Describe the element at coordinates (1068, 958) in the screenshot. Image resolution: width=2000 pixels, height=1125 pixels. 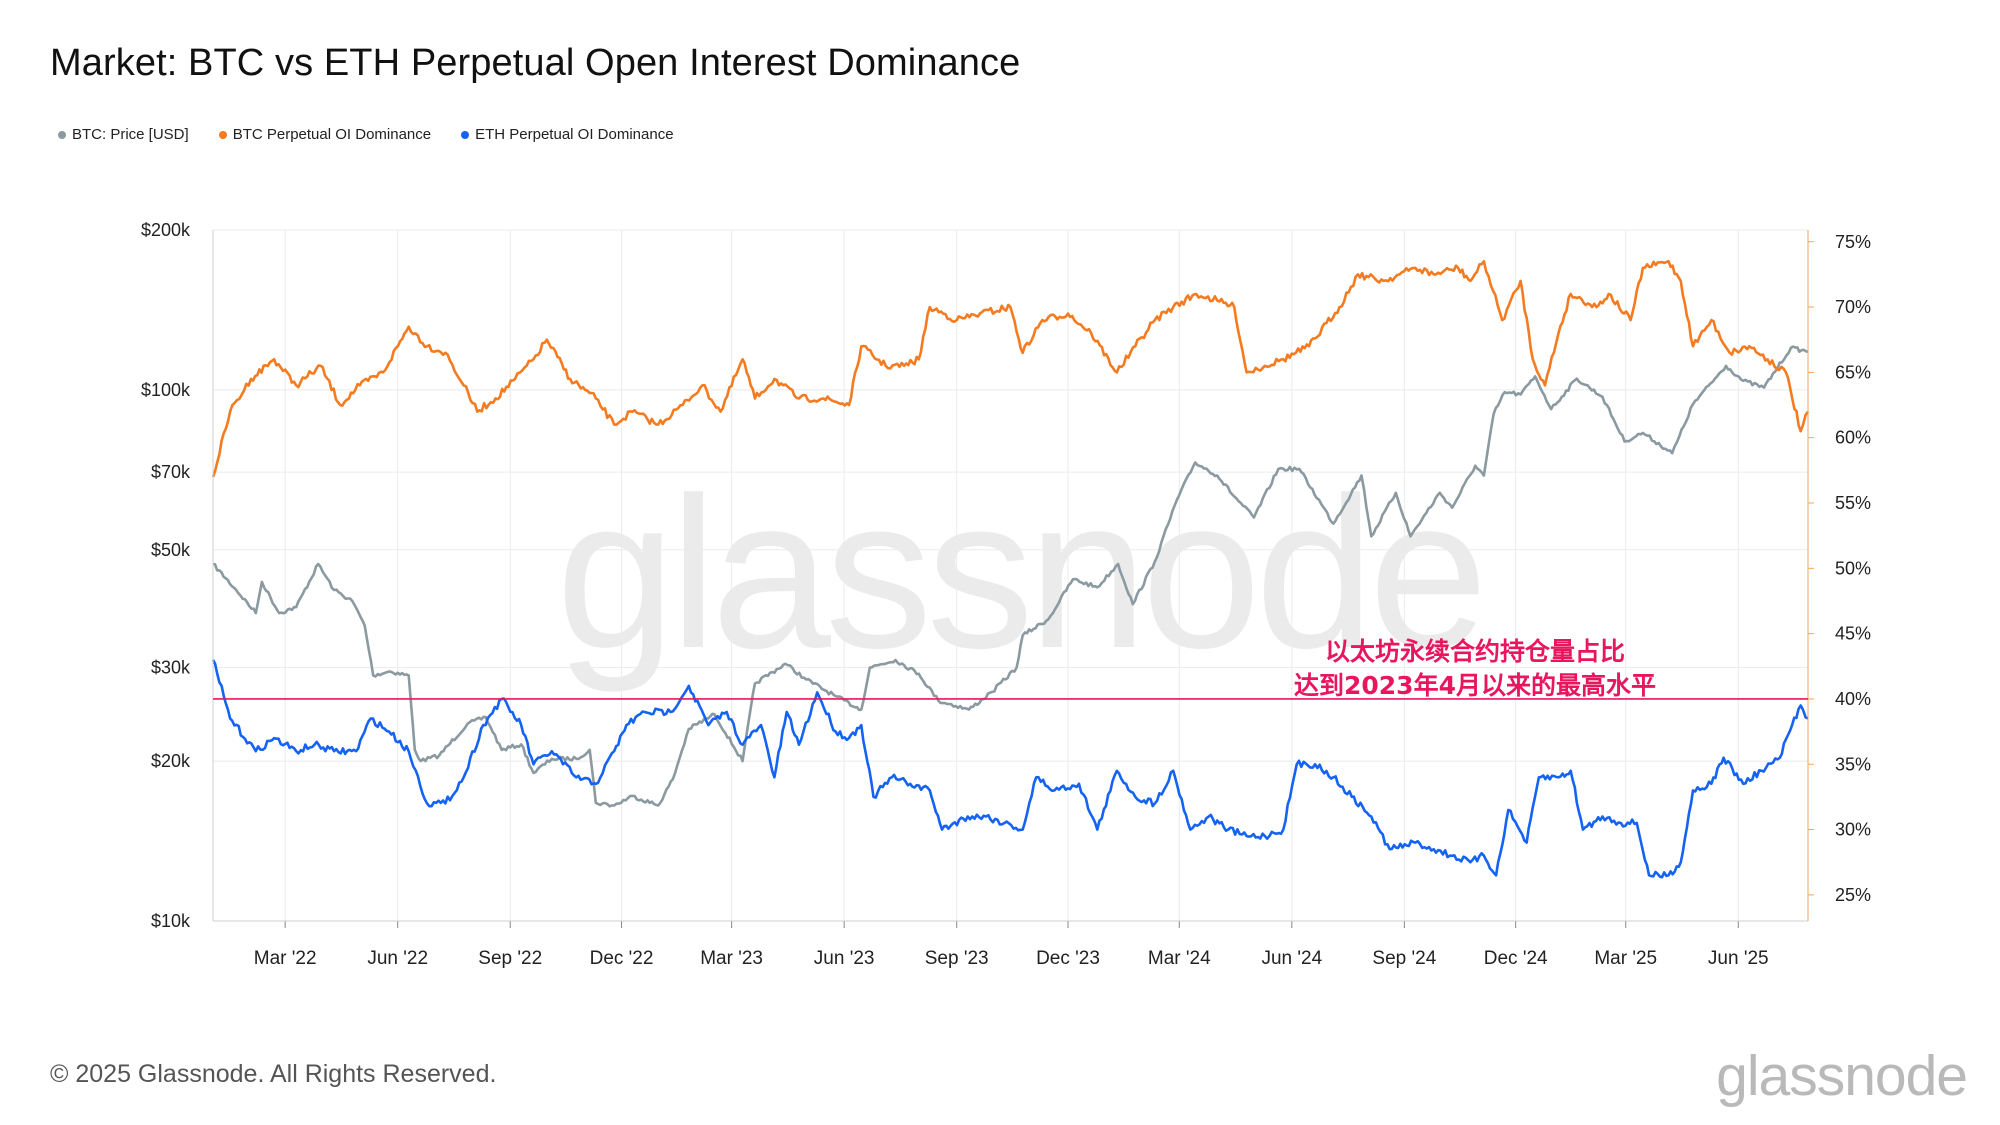
I see `x-tick-label: Dec '23` at that location.